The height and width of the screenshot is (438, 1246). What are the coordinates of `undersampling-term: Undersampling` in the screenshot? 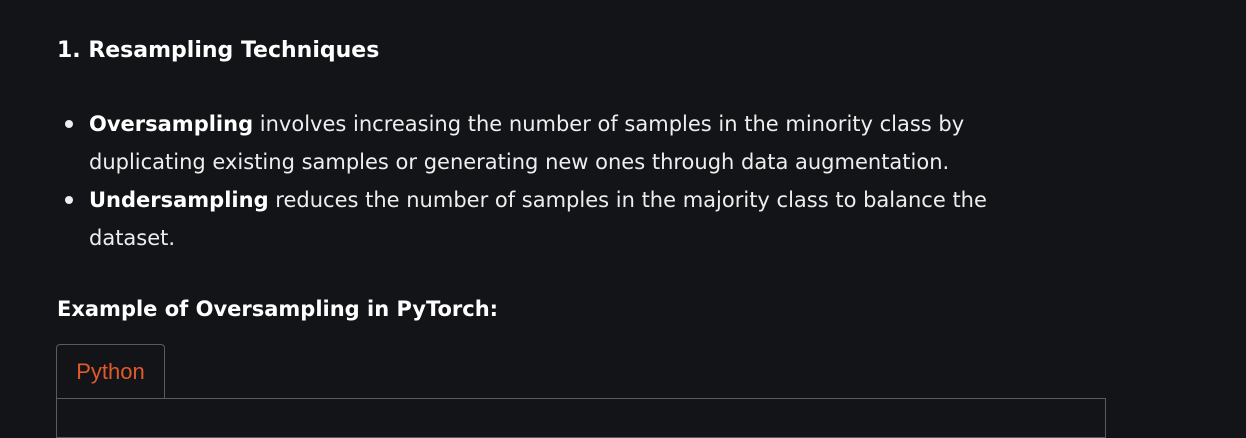 It's located at (179, 200).